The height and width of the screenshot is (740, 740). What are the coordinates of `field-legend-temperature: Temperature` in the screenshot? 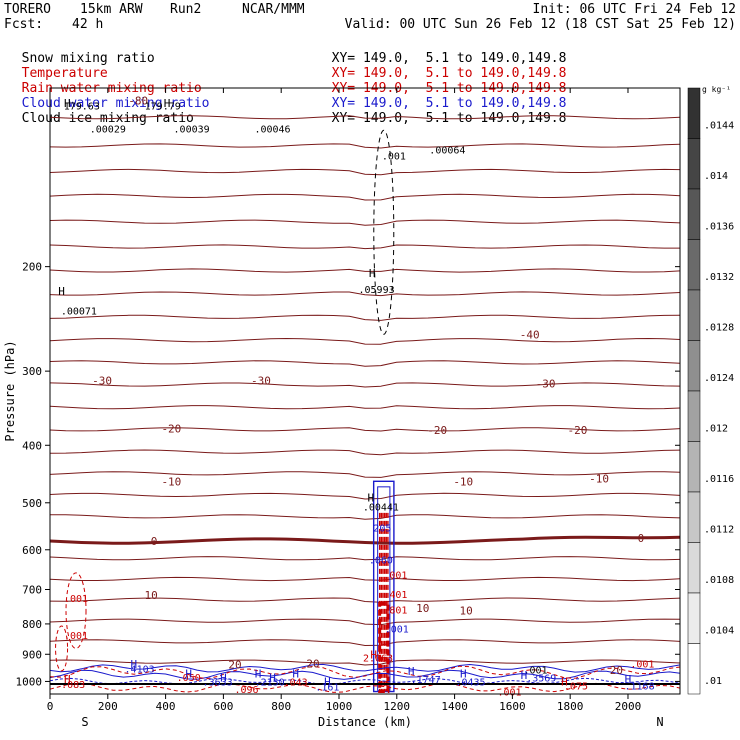 It's located at (57, 66).